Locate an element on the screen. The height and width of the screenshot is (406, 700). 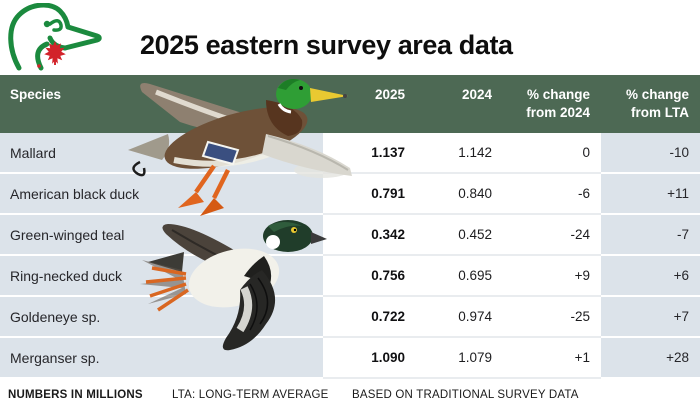
pct-change-lta-cell: +11 is located at coordinates (650, 194).